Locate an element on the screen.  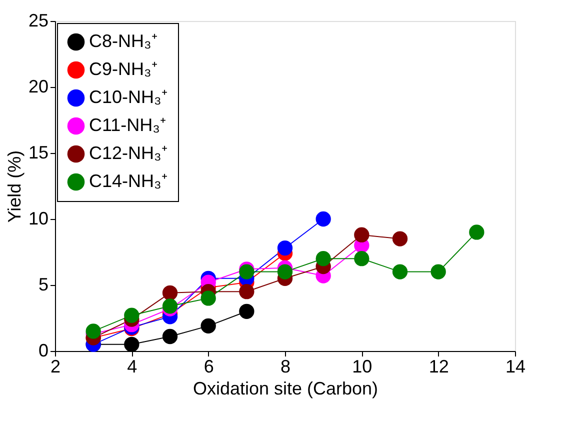
x-tick-label: 14 is located at coordinates (515, 366).